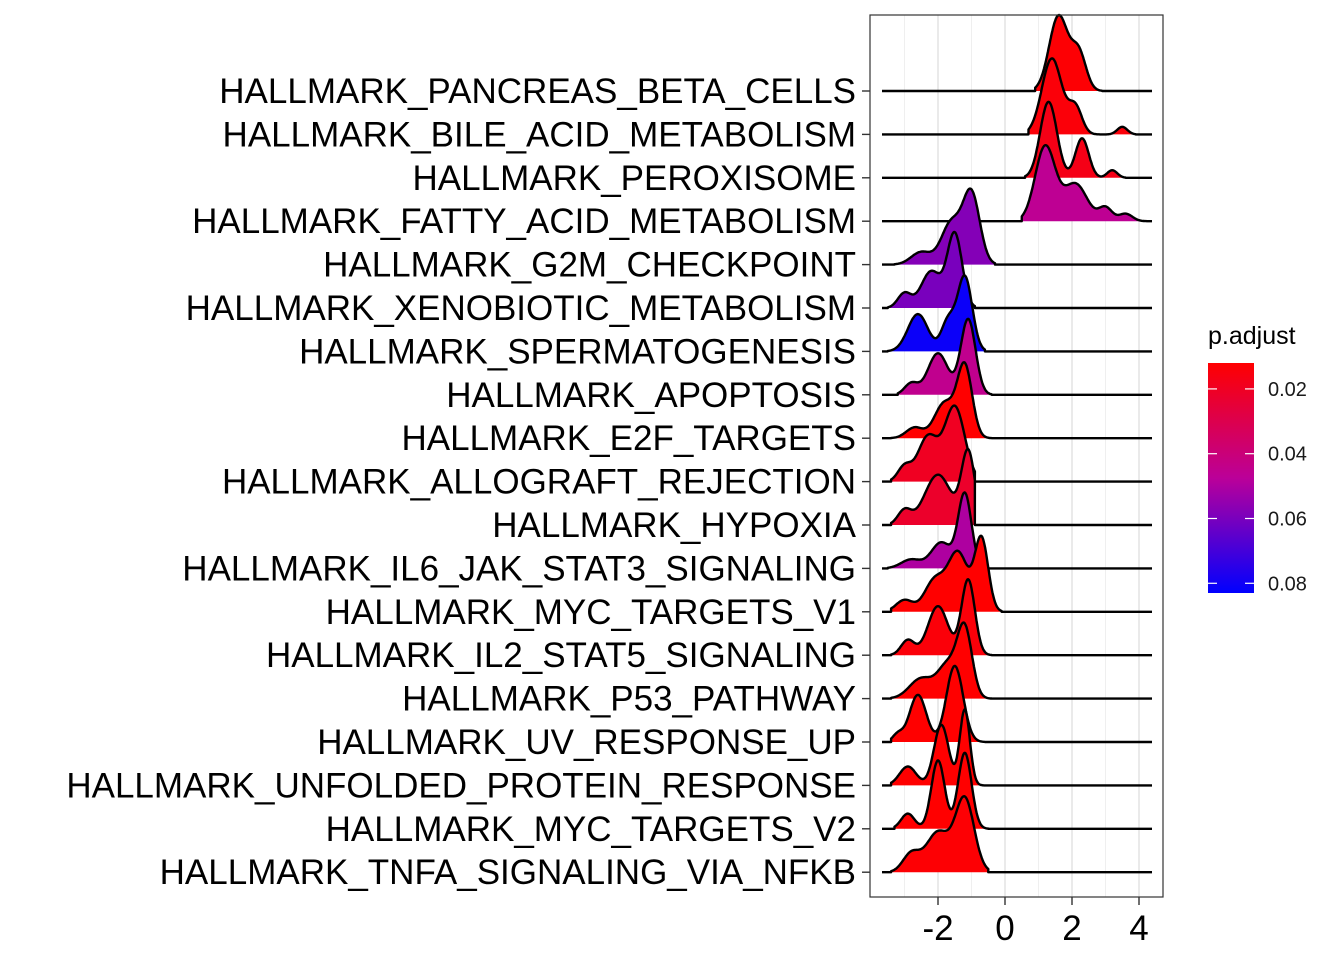  What do you see at coordinates (539, 482) in the screenshot?
I see `y-tick-label: HALLMARK_ALLOGRAFT_REJECTION` at bounding box center [539, 482].